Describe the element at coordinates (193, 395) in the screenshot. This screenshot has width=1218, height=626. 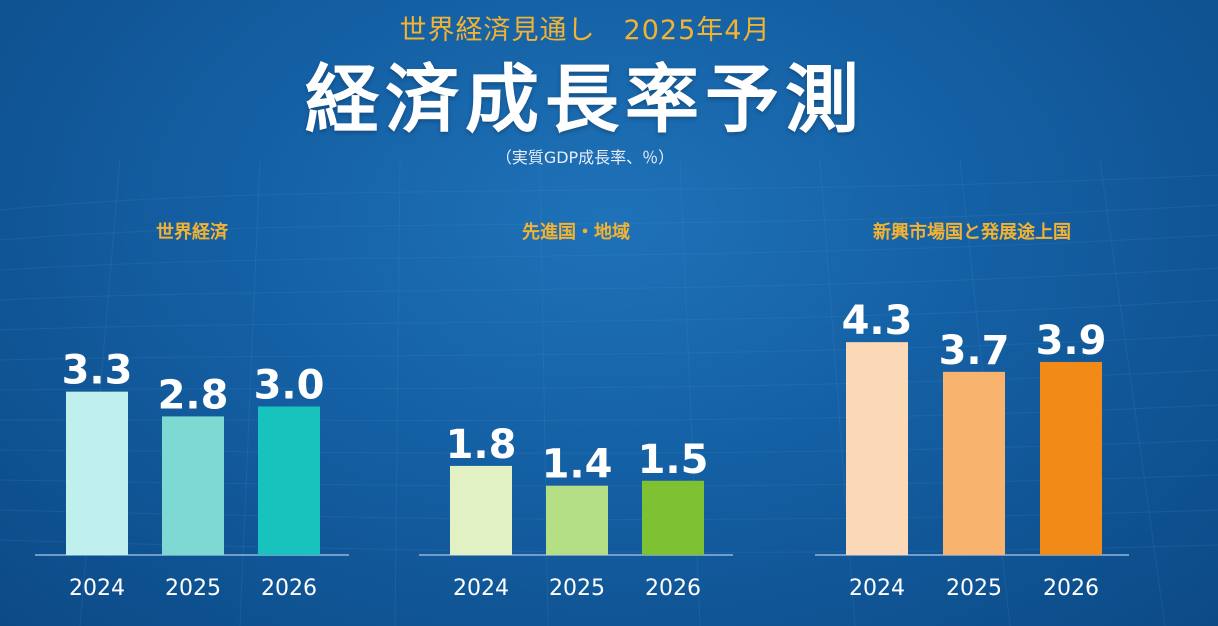
I see `value-label: 2.8` at that location.